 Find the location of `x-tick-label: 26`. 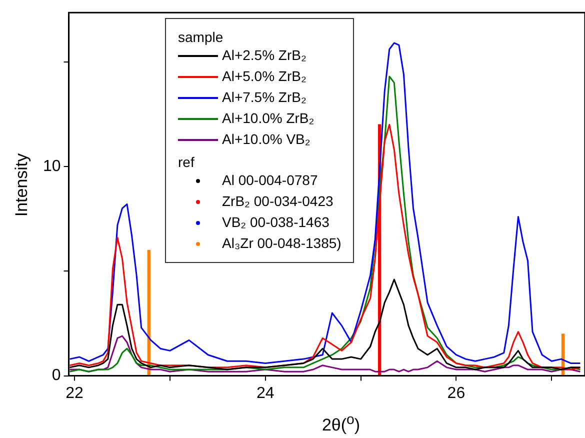

x-tick-label: 26 is located at coordinates (456, 393).